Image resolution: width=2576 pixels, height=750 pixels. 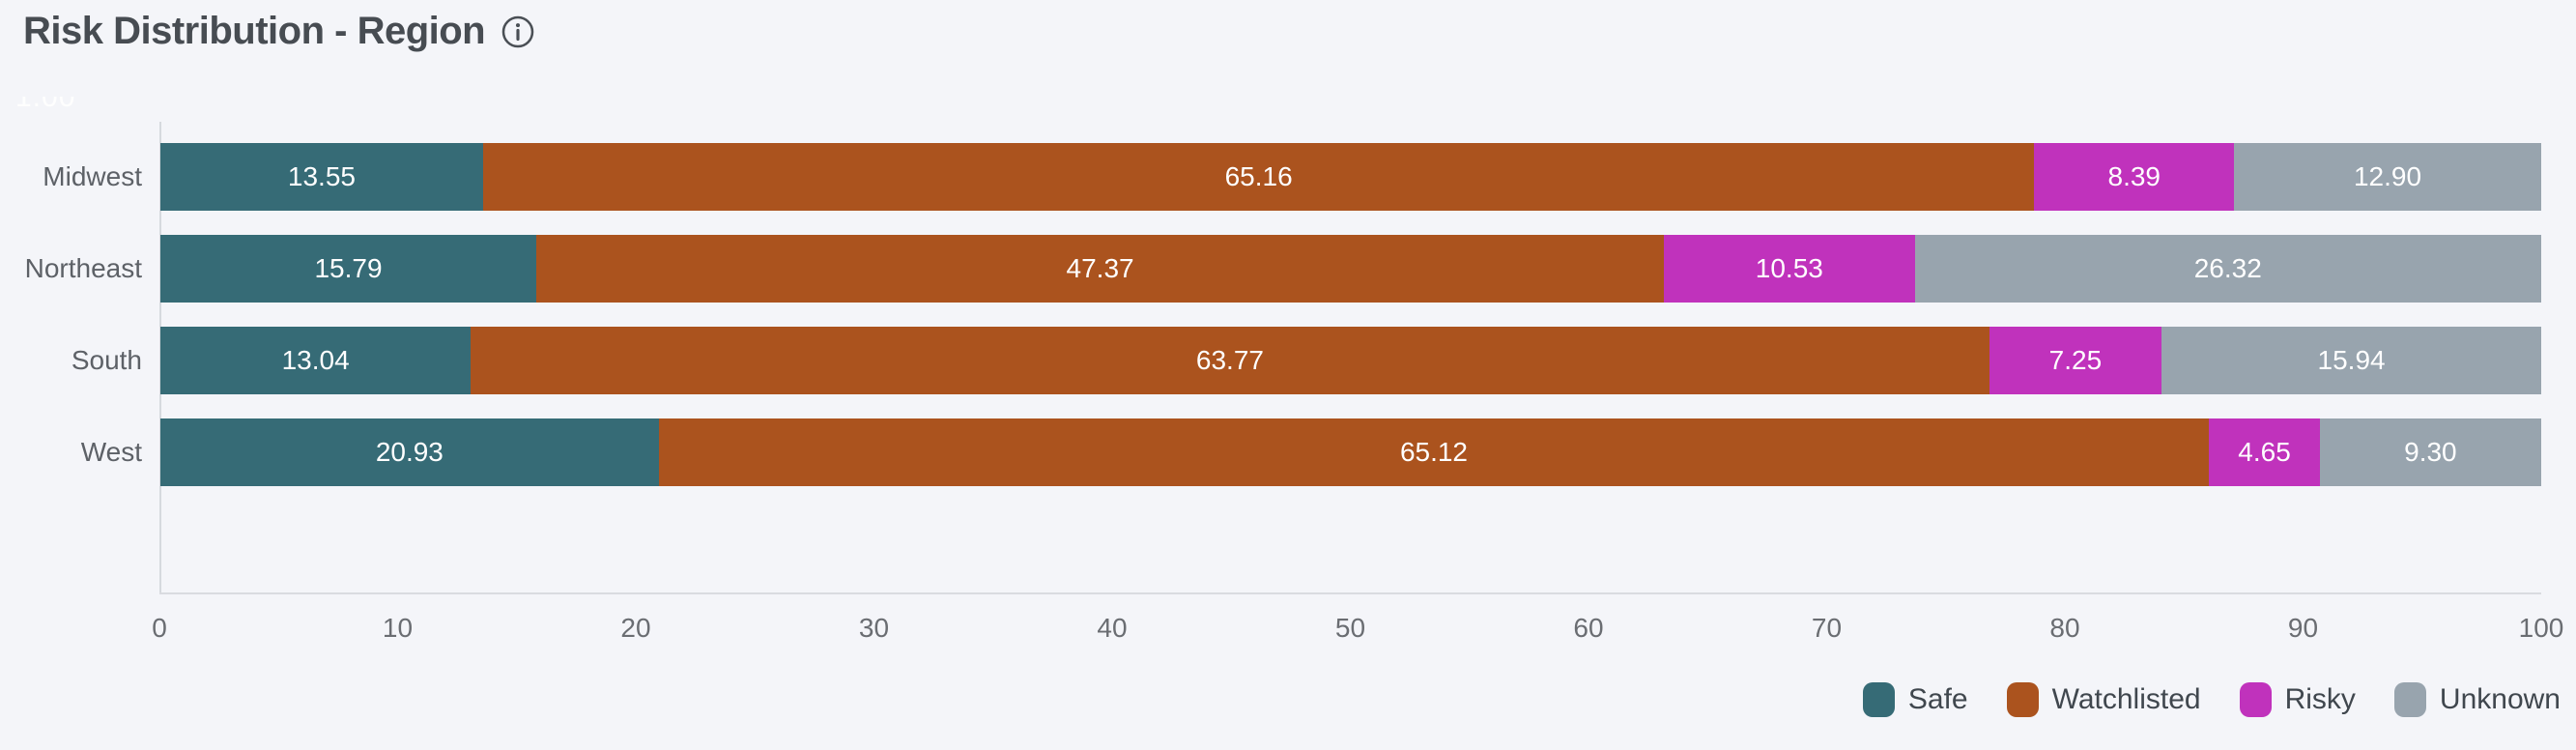 What do you see at coordinates (518, 31) in the screenshot?
I see `info-icon` at bounding box center [518, 31].